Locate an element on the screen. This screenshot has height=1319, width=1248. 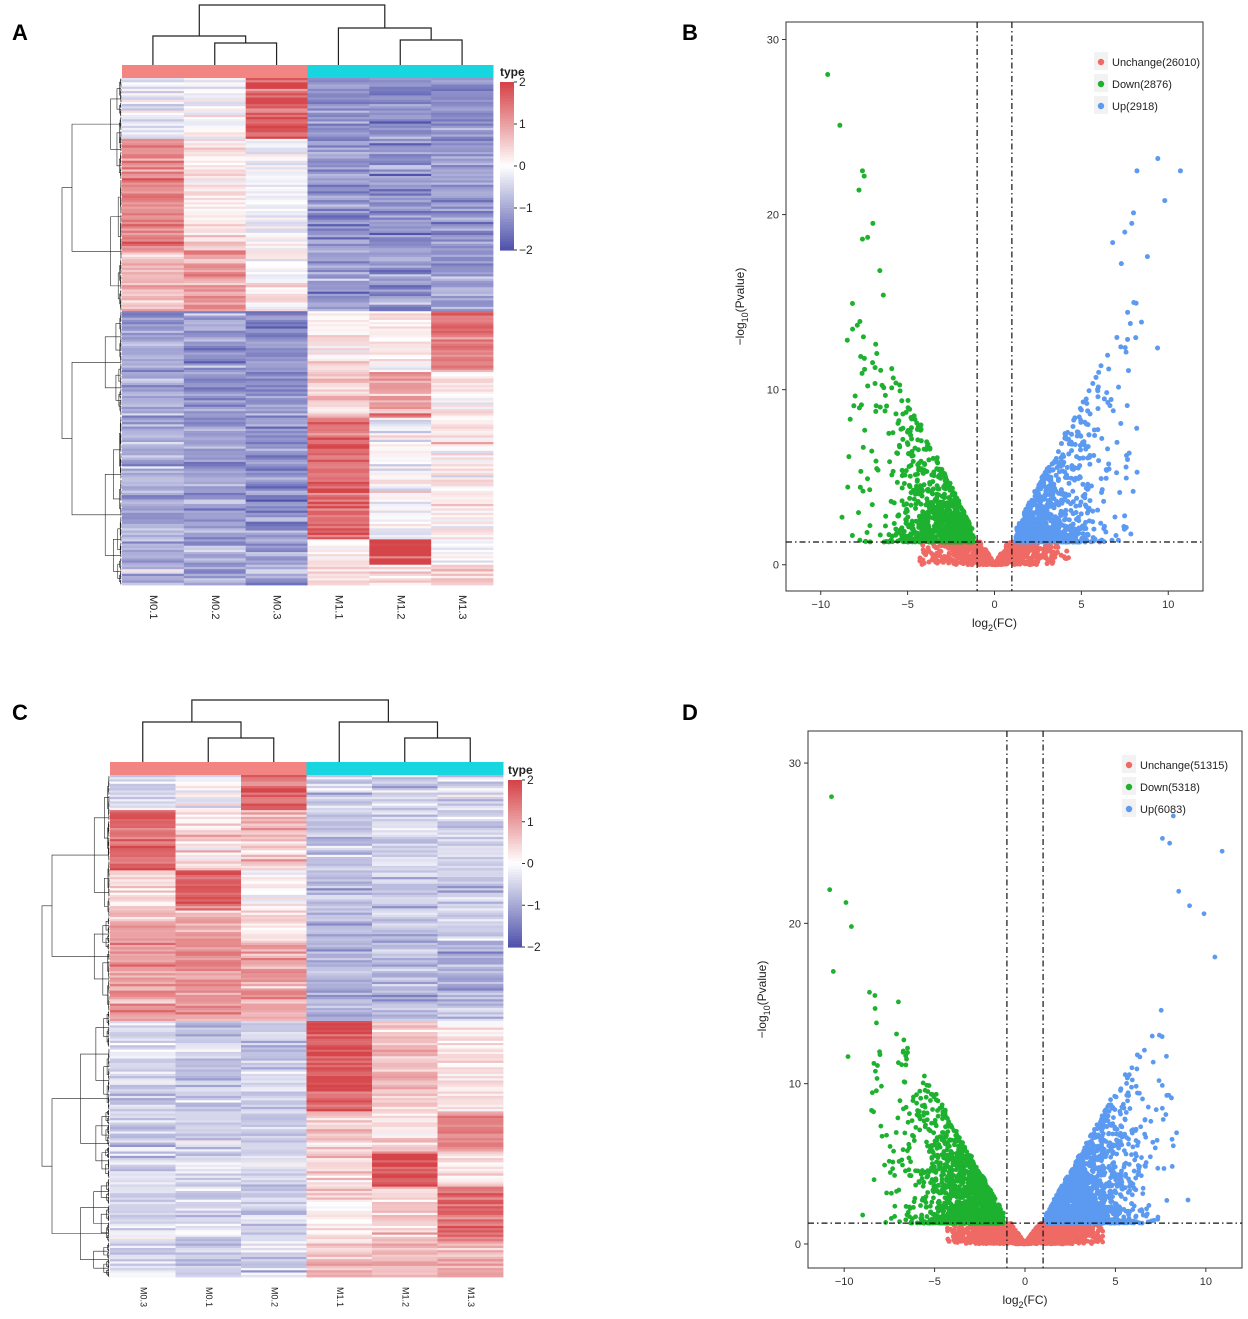
column-label: M0.2 is located at coordinates (274, 1297).